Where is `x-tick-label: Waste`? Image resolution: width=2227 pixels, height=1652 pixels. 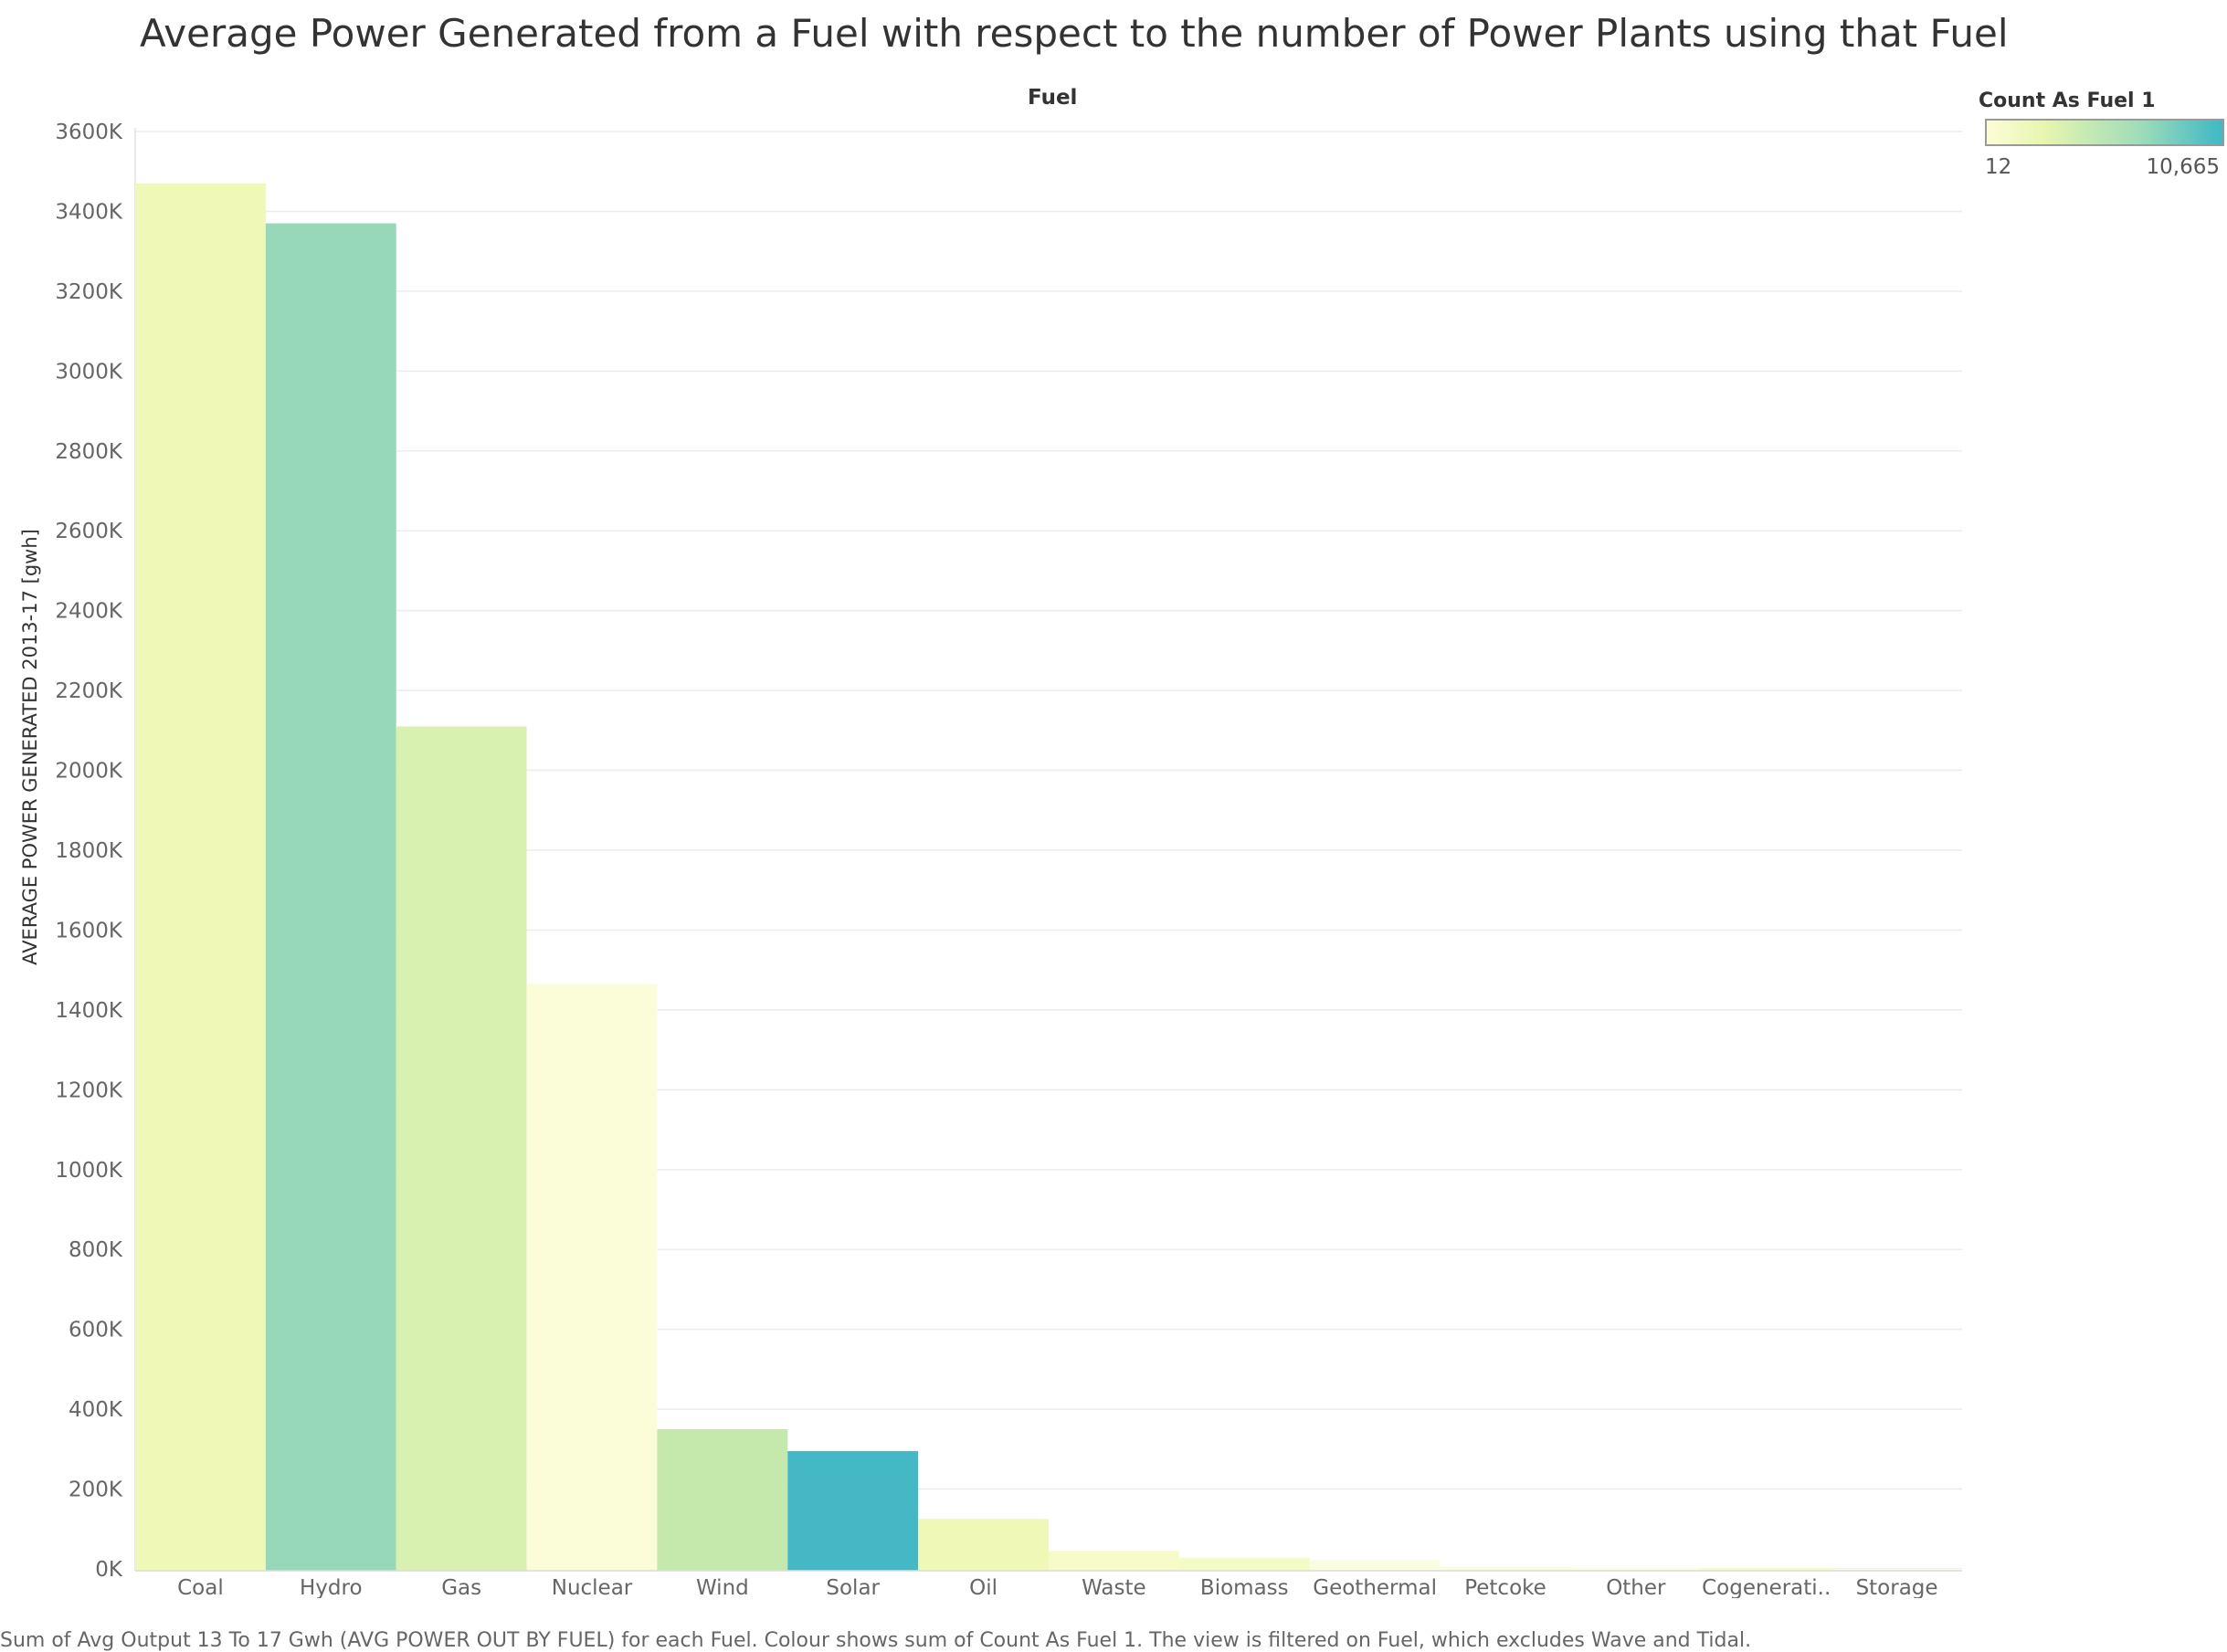 x-tick-label: Waste is located at coordinates (1114, 1587).